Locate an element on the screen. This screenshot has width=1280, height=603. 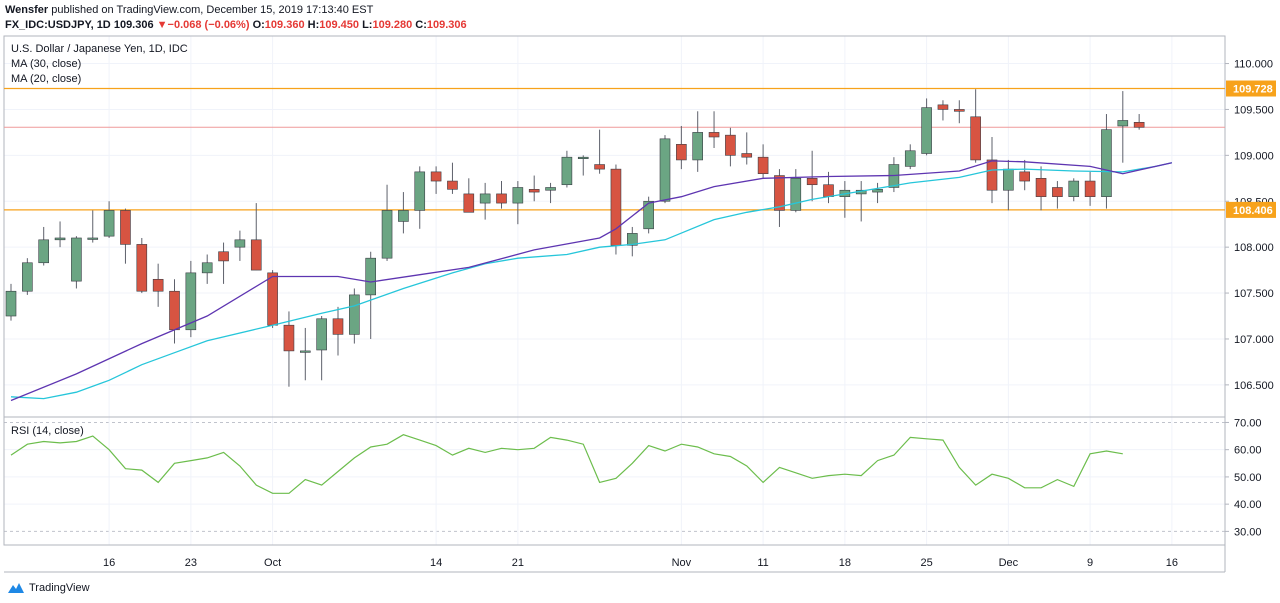
level-price-label: 109.728 is located at coordinates (1253, 90).